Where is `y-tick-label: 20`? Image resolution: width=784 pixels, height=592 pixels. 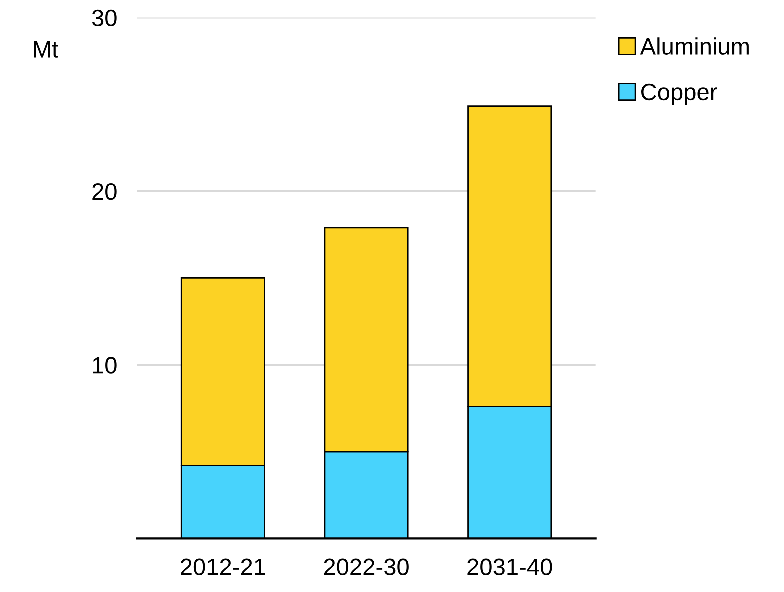
y-tick-label: 20 is located at coordinates (104, 191).